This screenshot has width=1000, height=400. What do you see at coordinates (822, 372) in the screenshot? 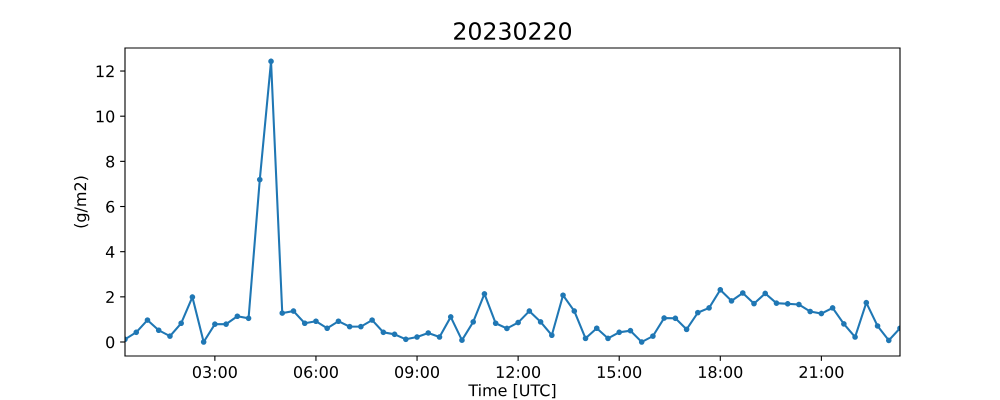
I see `x-tick-label: 21:00` at bounding box center [822, 372].